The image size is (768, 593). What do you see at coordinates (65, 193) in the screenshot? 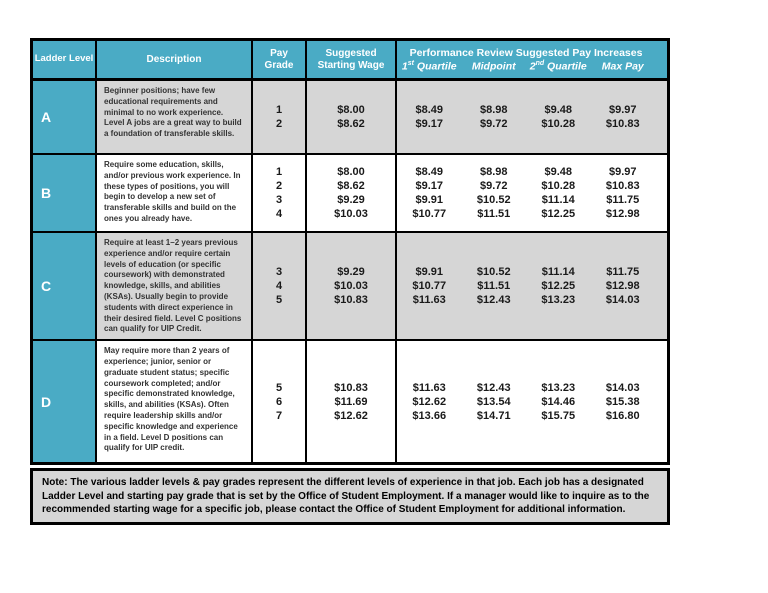
I see `ladder-level-label: B` at bounding box center [65, 193].